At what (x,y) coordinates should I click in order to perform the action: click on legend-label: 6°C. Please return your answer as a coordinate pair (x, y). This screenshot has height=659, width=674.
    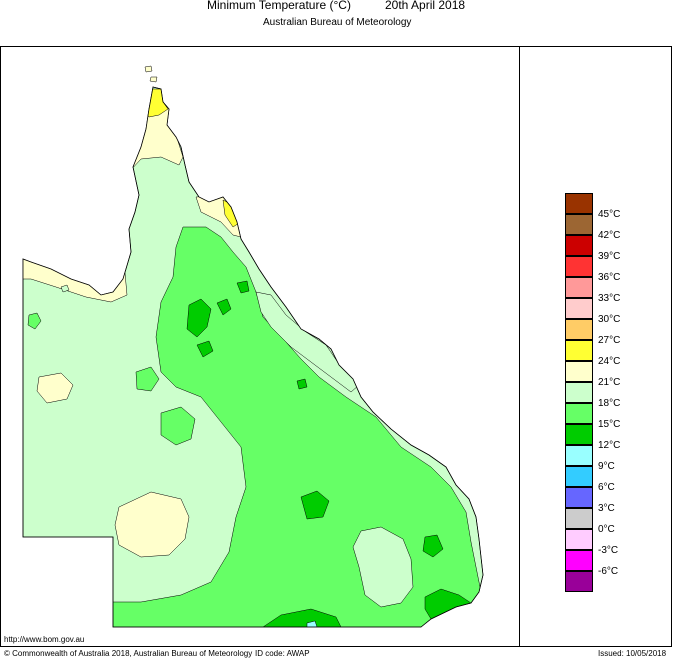
    Looking at the image, I should click on (606, 487).